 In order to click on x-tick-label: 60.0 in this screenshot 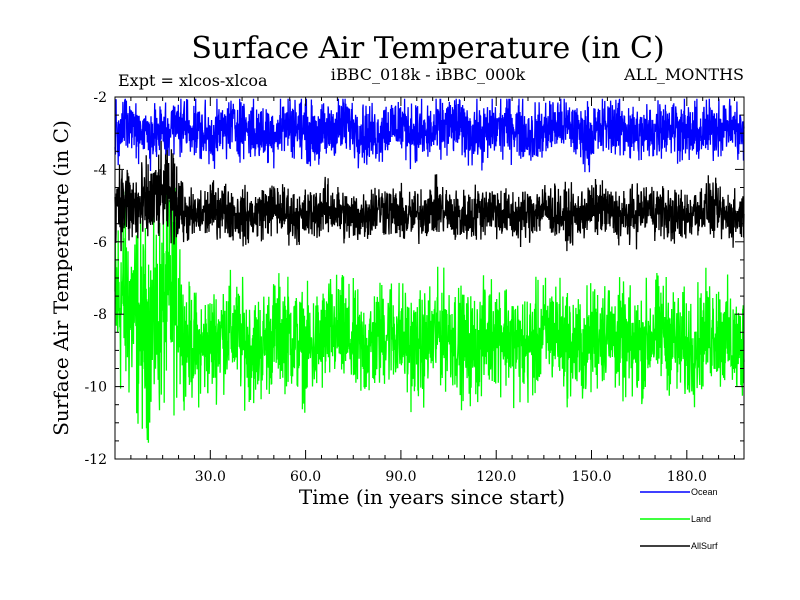, I will do `click(305, 477)`.